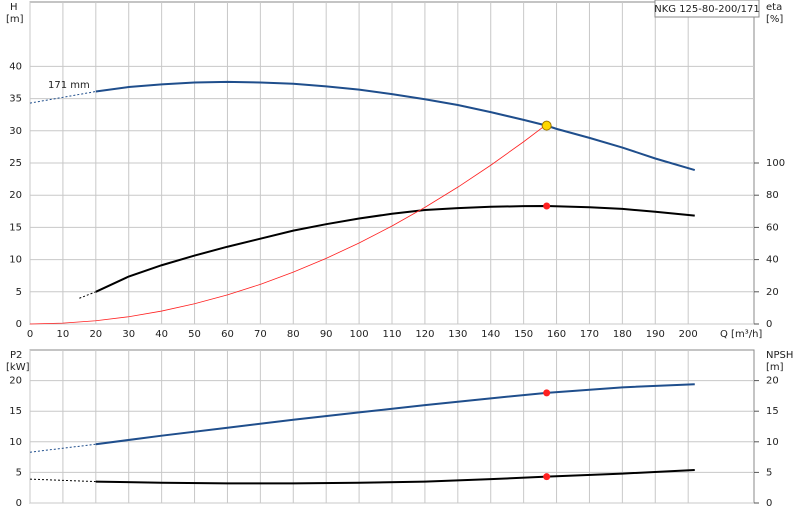 The image size is (800, 520). Describe the element at coordinates (589, 334) in the screenshot. I see `x-tick-label: 170` at that location.